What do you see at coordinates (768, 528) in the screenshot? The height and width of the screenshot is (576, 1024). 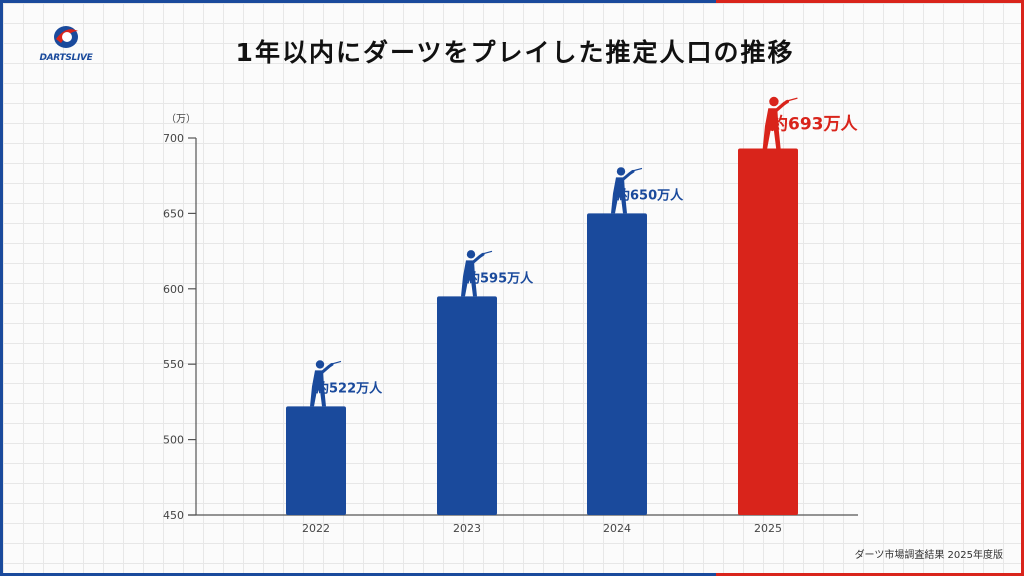 I see `x-tick-label: 2025` at bounding box center [768, 528].